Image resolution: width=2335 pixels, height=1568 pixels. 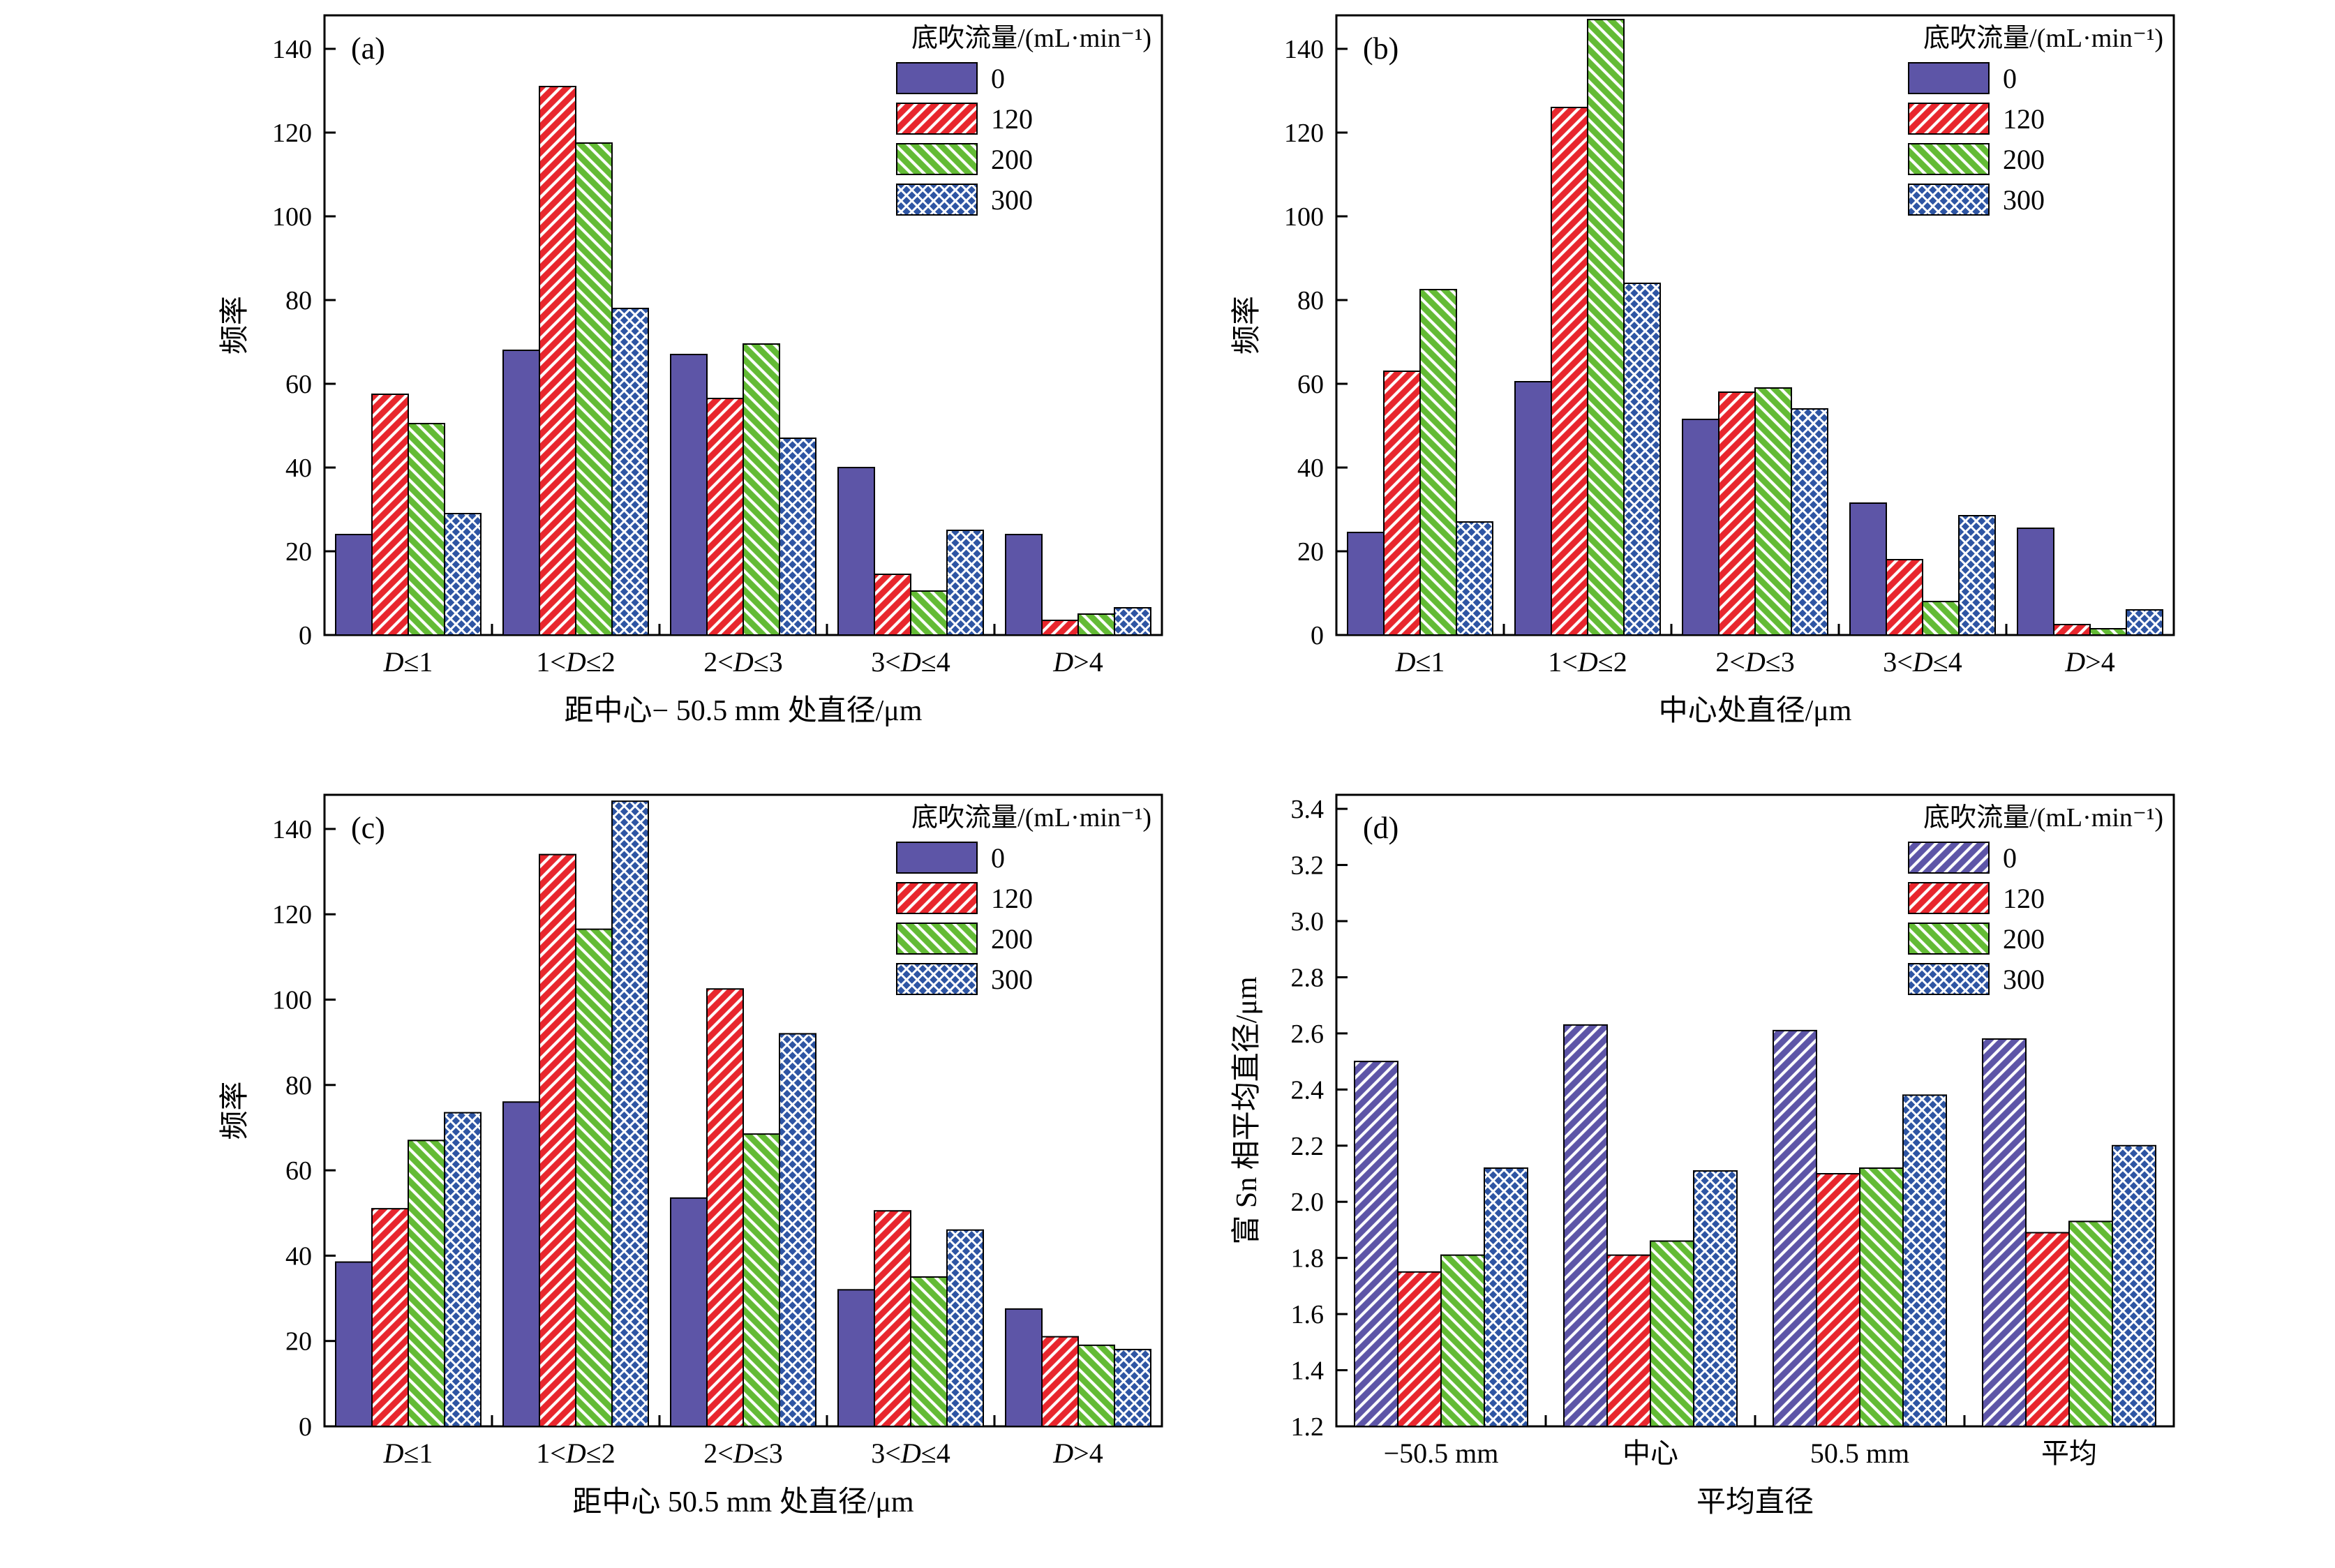 What do you see at coordinates (1308, 1034) in the screenshot?
I see `y-tick-label: 2.6` at bounding box center [1308, 1034].